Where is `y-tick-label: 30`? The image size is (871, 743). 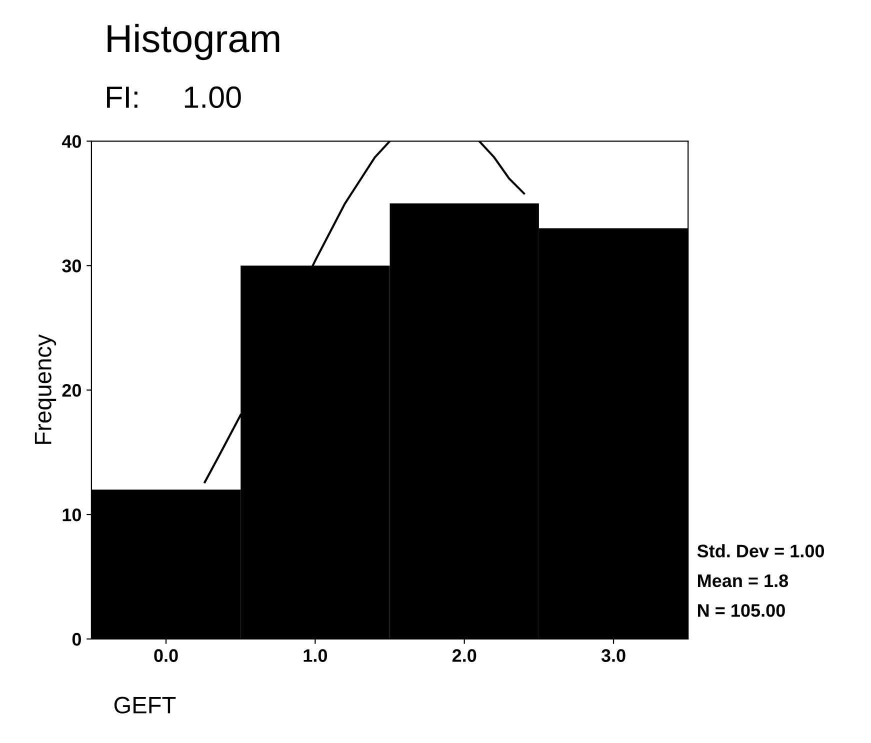
y-tick-label: 30 is located at coordinates (71, 266).